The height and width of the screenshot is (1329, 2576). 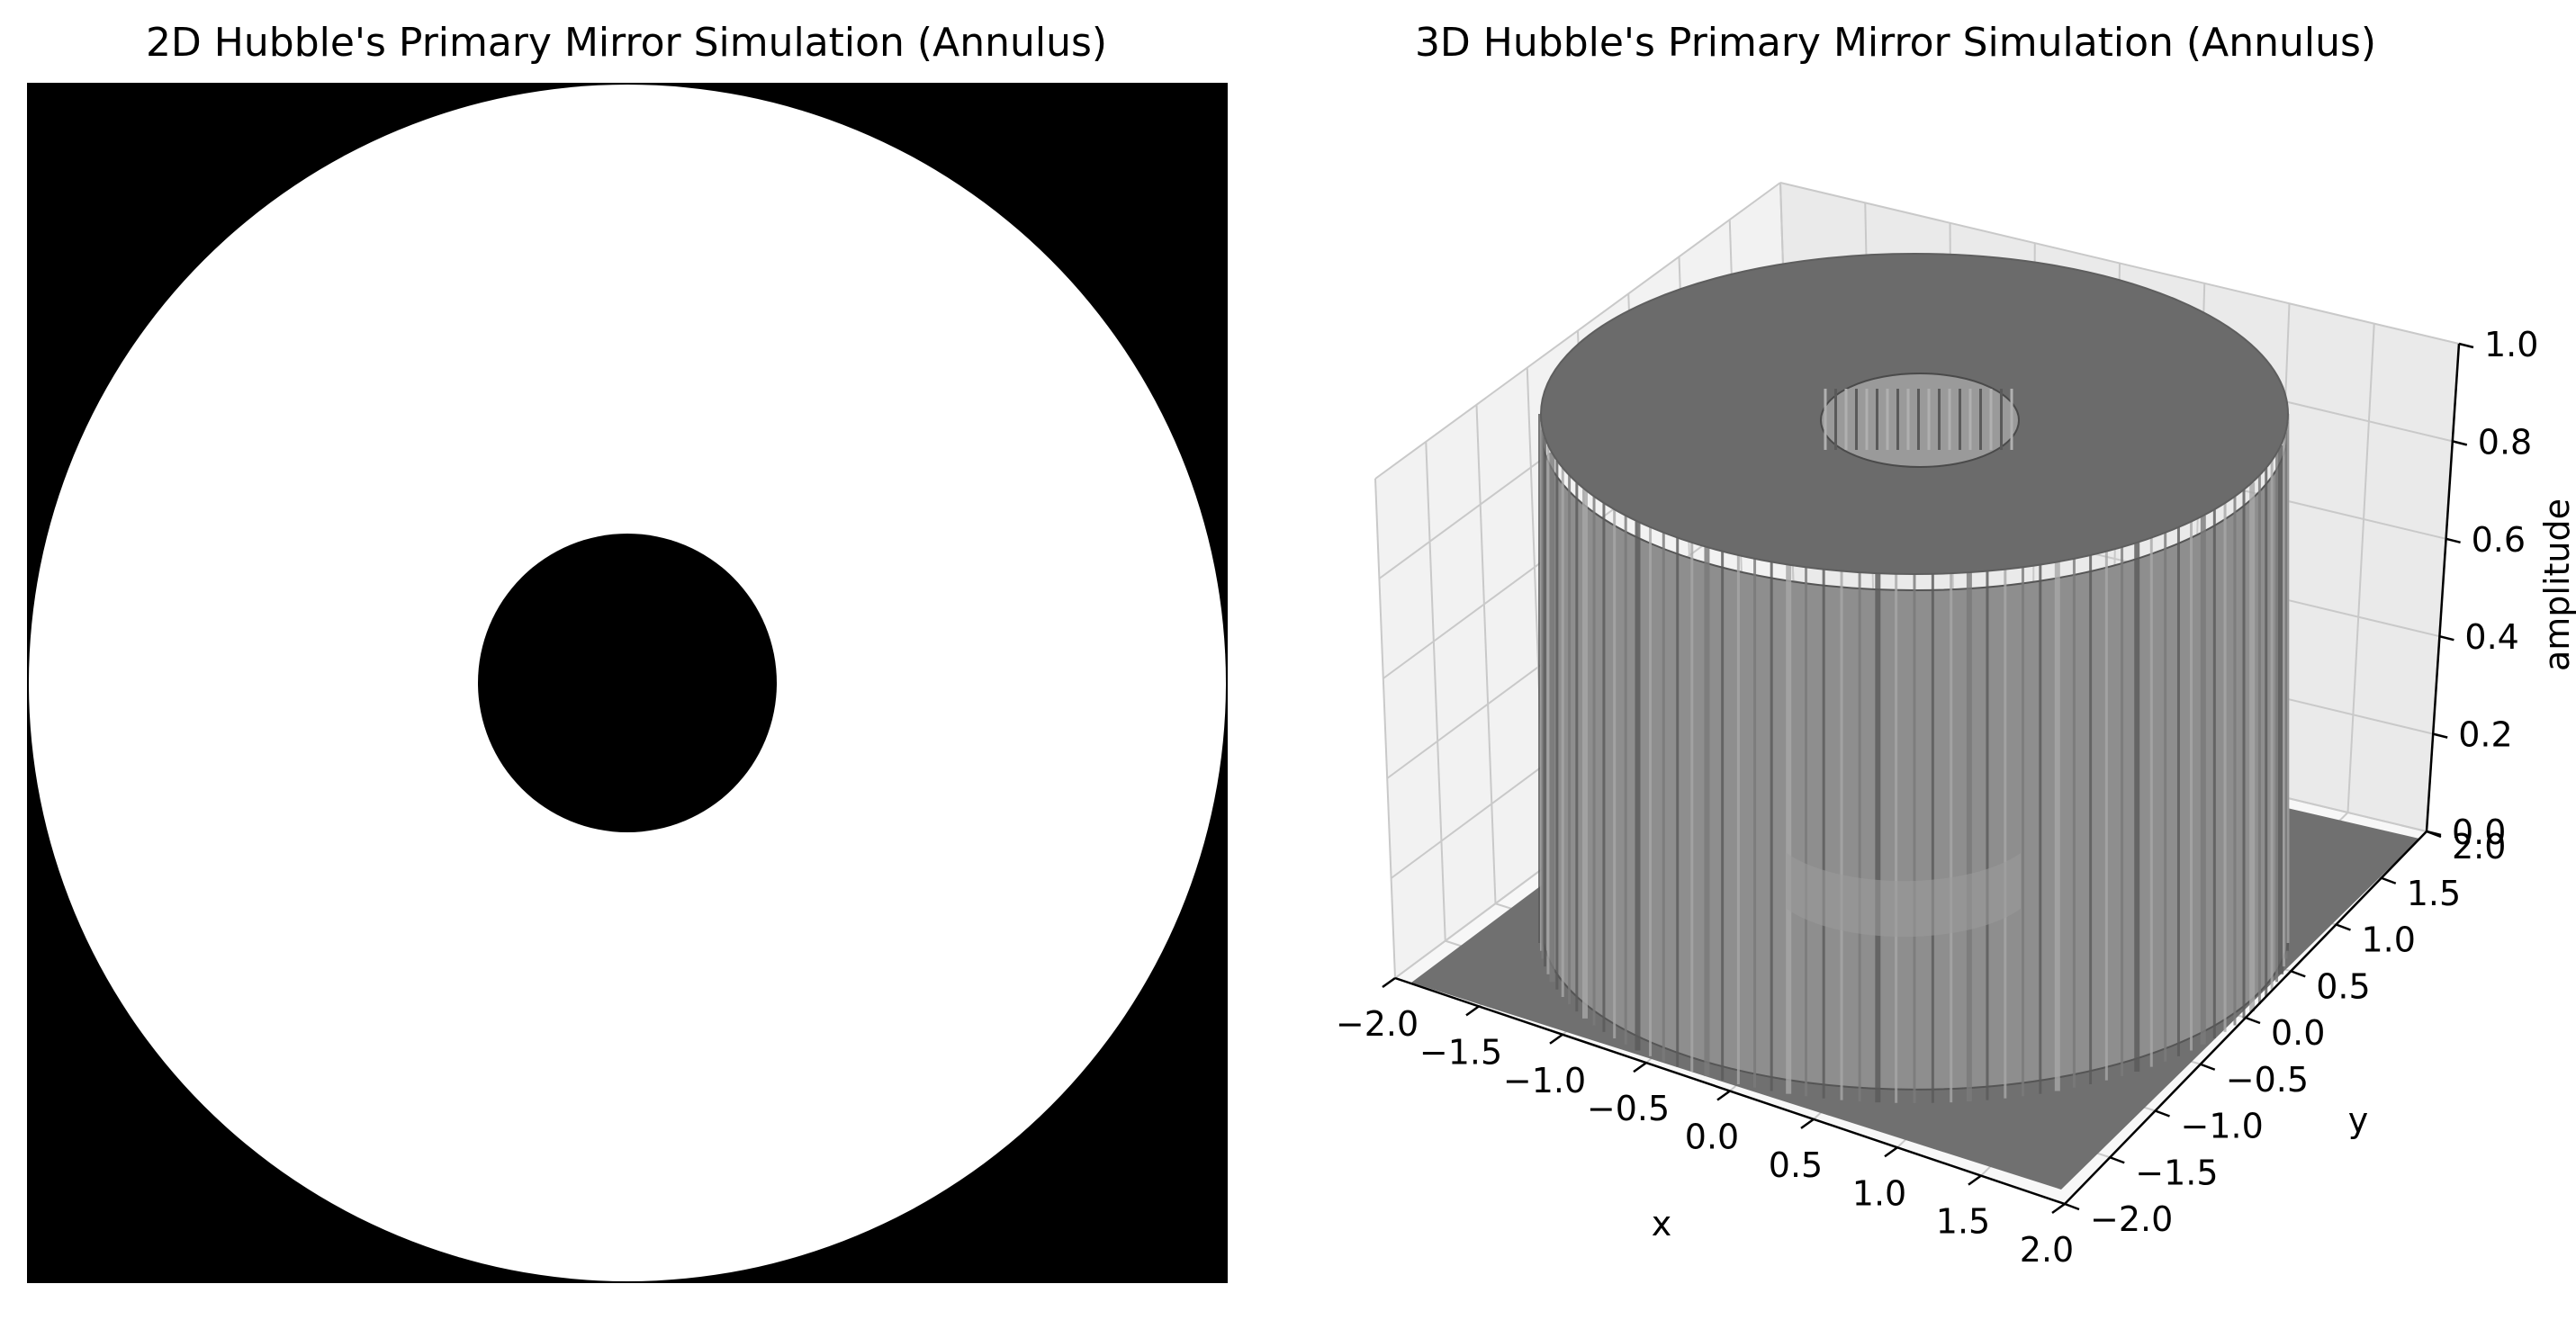 I want to click on y-tick-label-1: −1.5, so click(x=2176, y=1172).